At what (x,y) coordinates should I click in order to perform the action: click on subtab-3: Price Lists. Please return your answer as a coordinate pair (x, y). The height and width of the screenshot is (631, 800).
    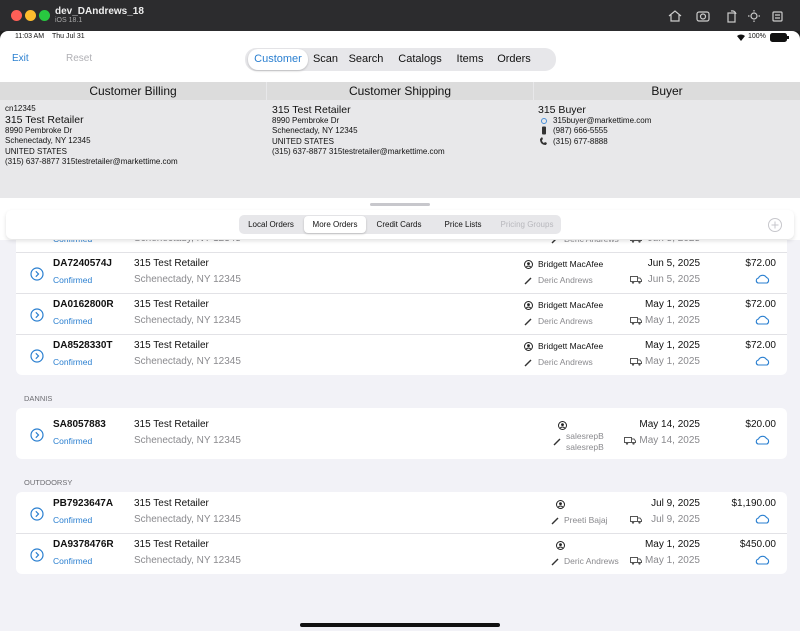
    Looking at the image, I should click on (463, 224).